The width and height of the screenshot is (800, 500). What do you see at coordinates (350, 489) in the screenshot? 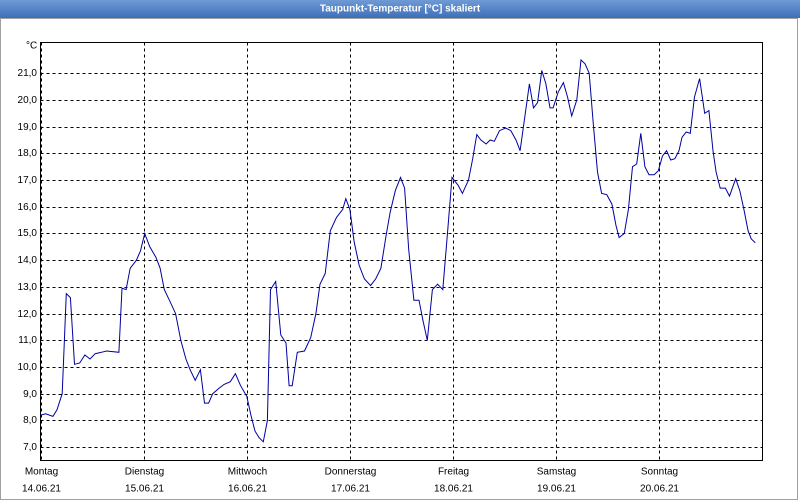
I see `x-tick-date: 17.06.21` at bounding box center [350, 489].